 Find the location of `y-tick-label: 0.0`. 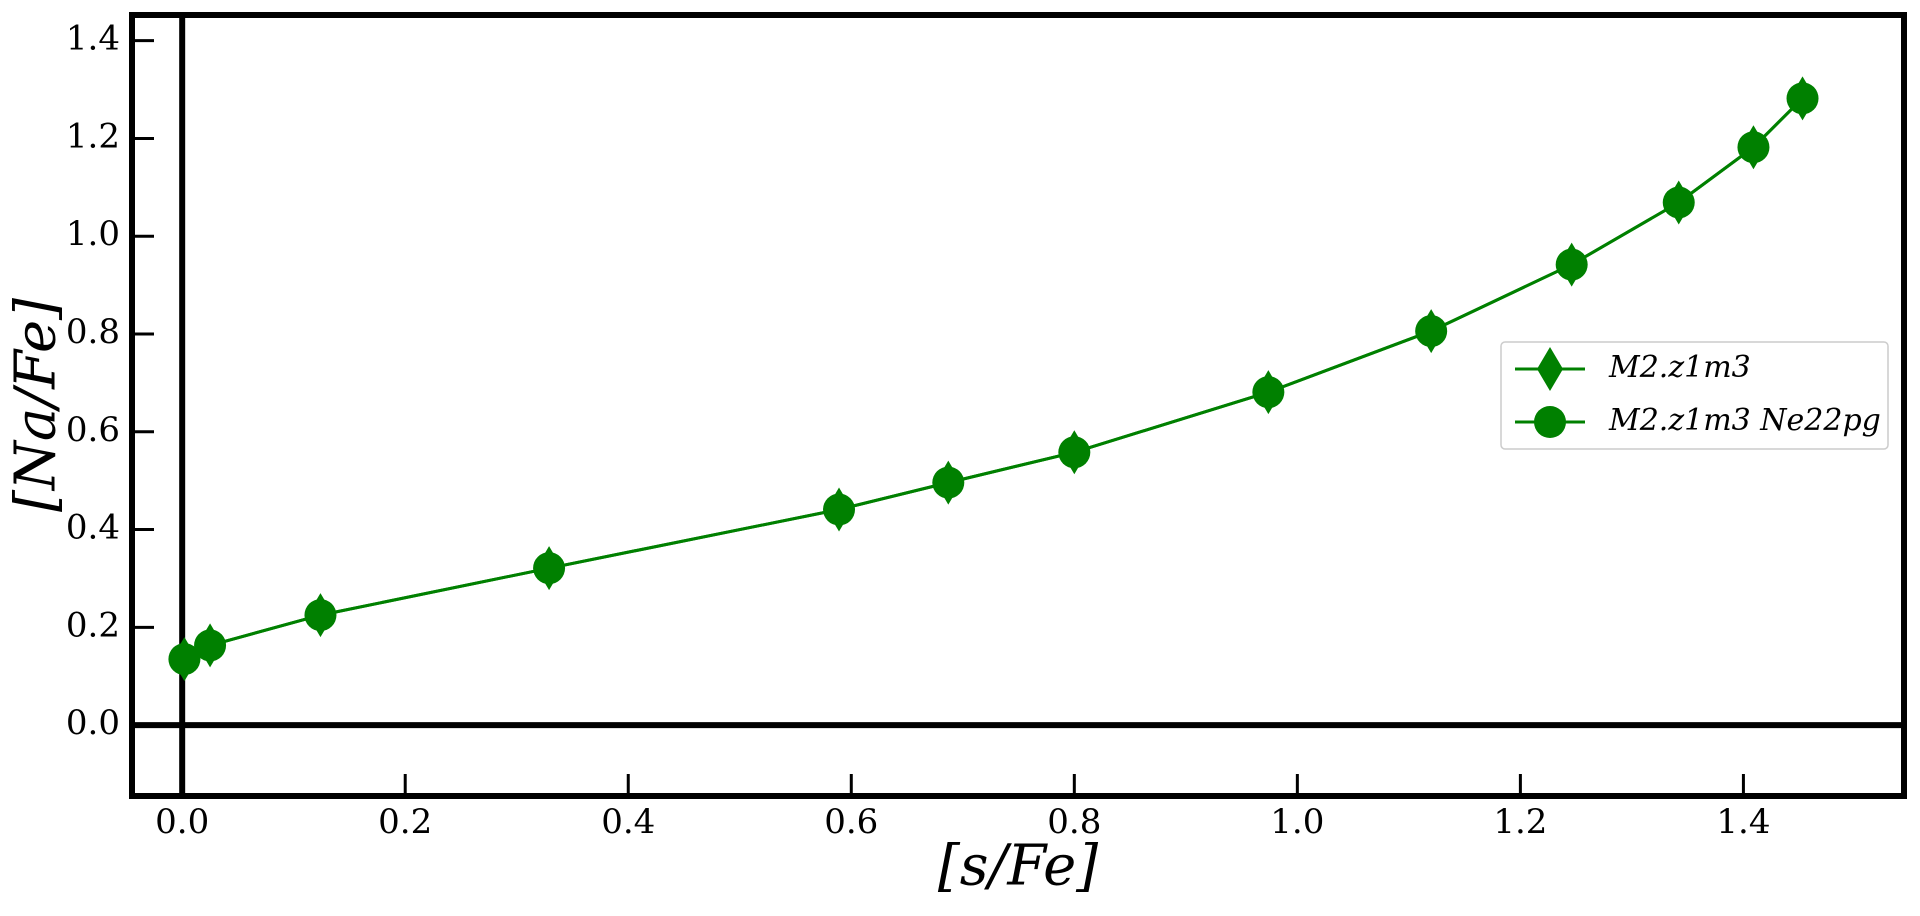

y-tick-label: 0.0 is located at coordinates (93, 723).